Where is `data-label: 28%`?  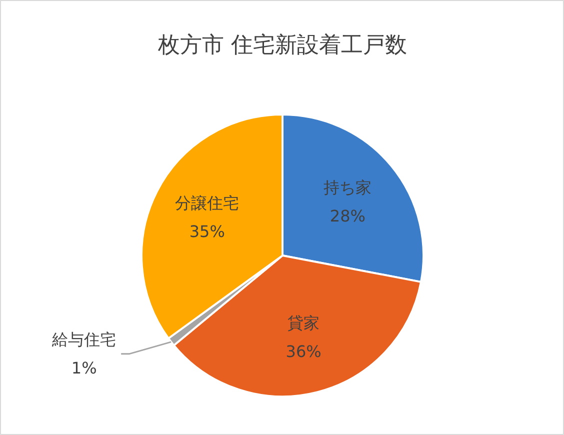 data-label: 28% is located at coordinates (348, 216).